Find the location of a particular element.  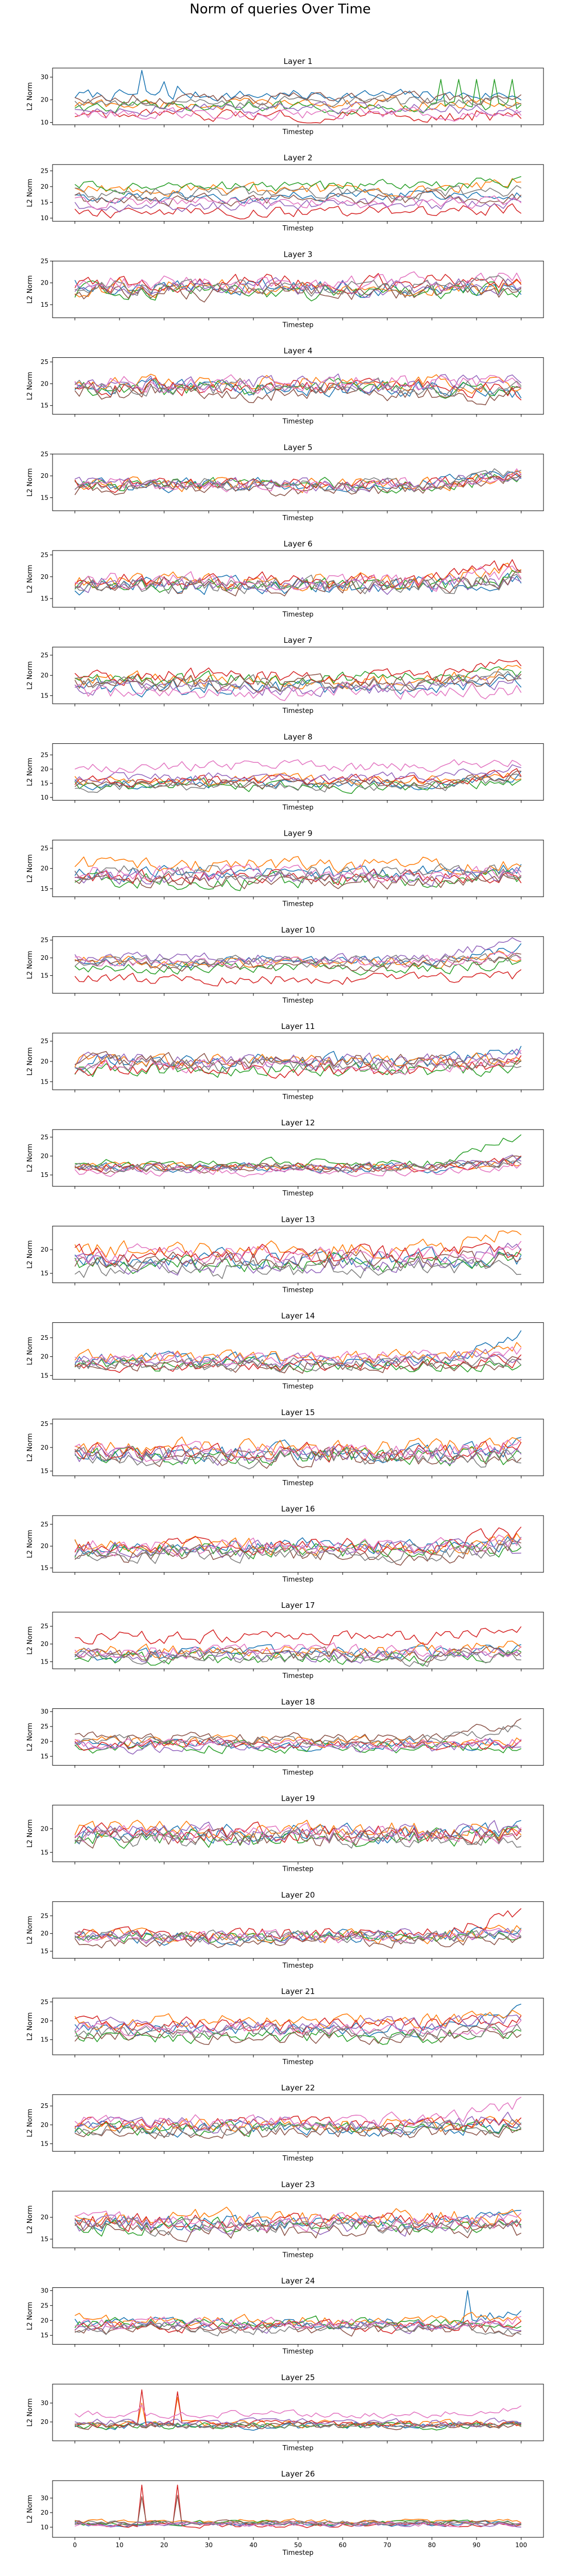

panel-layer-17: Layer 17 L2 Norm 15 20 25 Timestep is located at coordinates (285, 1641).